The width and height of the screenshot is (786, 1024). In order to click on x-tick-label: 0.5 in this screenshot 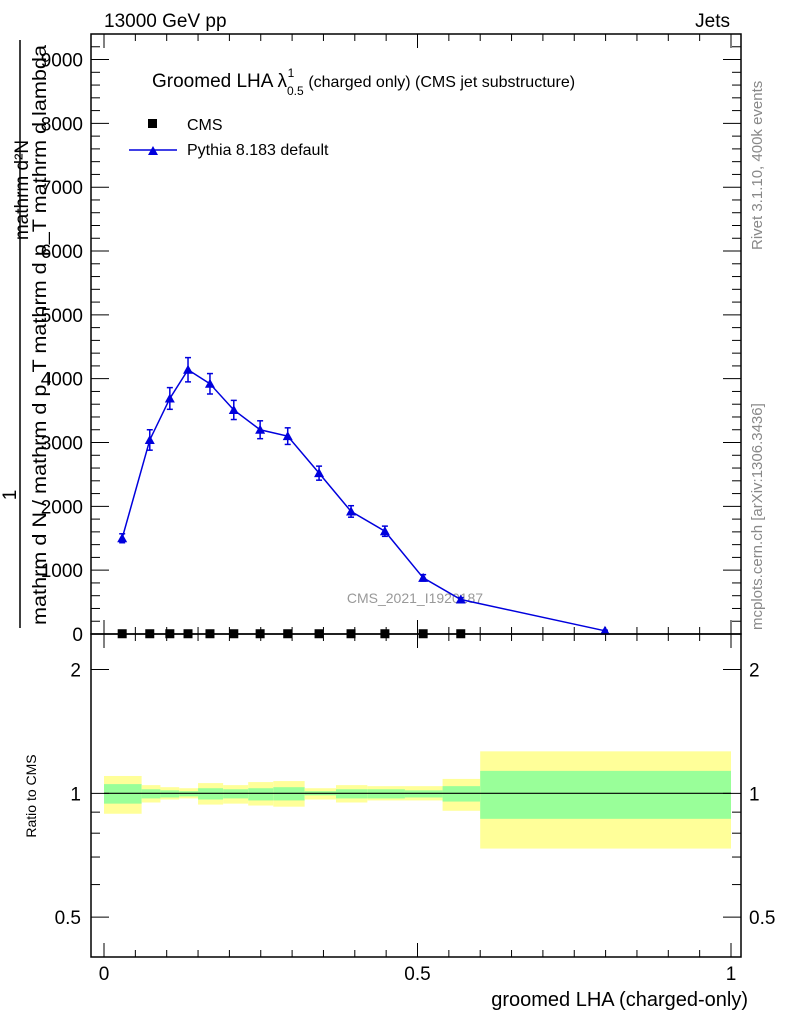, I will do `click(417, 974)`.